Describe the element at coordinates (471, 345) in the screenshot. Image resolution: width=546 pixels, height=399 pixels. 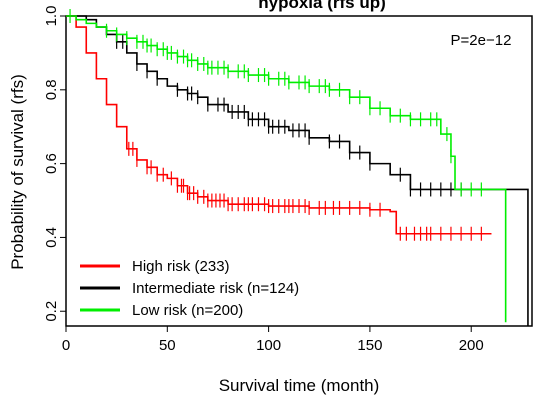
I see `x-tick-label: 200` at that location.